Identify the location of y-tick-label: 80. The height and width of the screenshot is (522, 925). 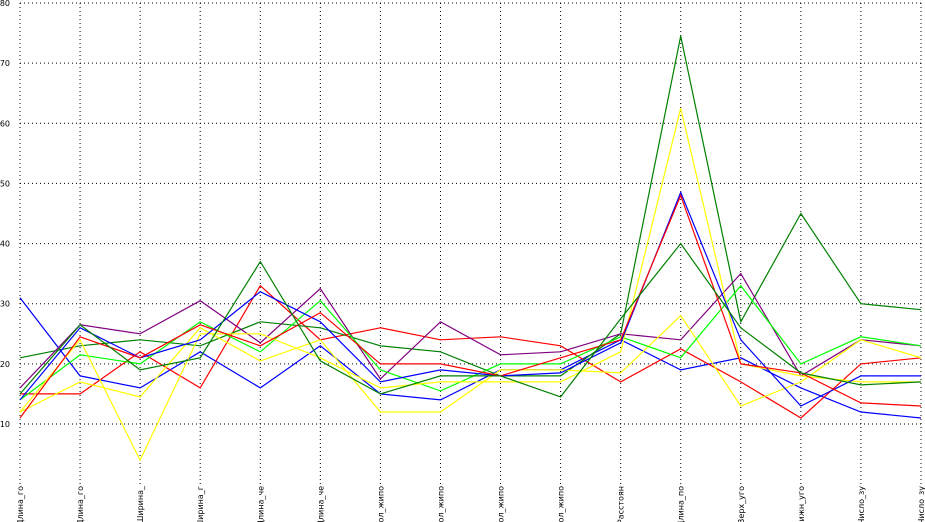
(5, 4).